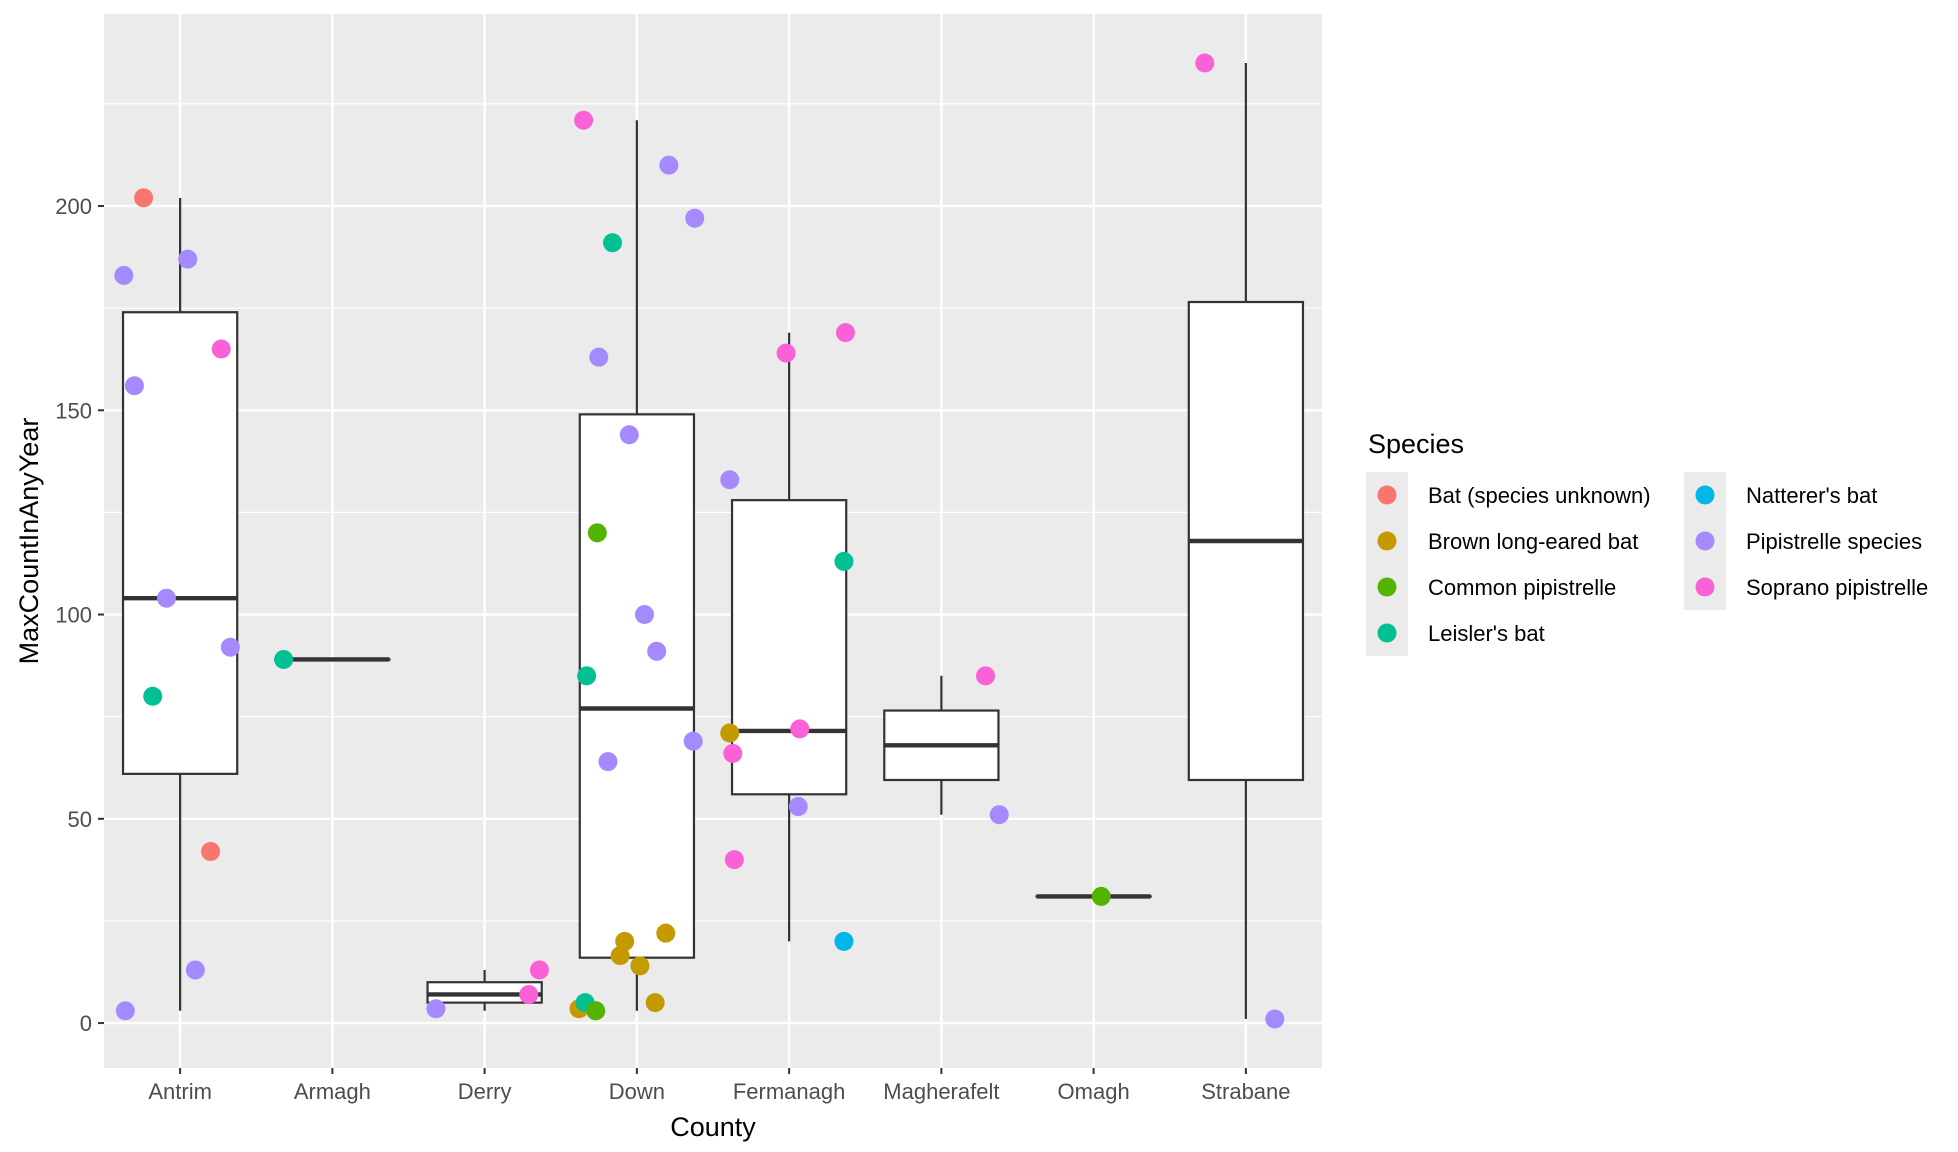 The image size is (1958, 1152). I want to click on legend-entry-soprano-pipistrelle: Soprano pipistrelle, so click(1806, 587).